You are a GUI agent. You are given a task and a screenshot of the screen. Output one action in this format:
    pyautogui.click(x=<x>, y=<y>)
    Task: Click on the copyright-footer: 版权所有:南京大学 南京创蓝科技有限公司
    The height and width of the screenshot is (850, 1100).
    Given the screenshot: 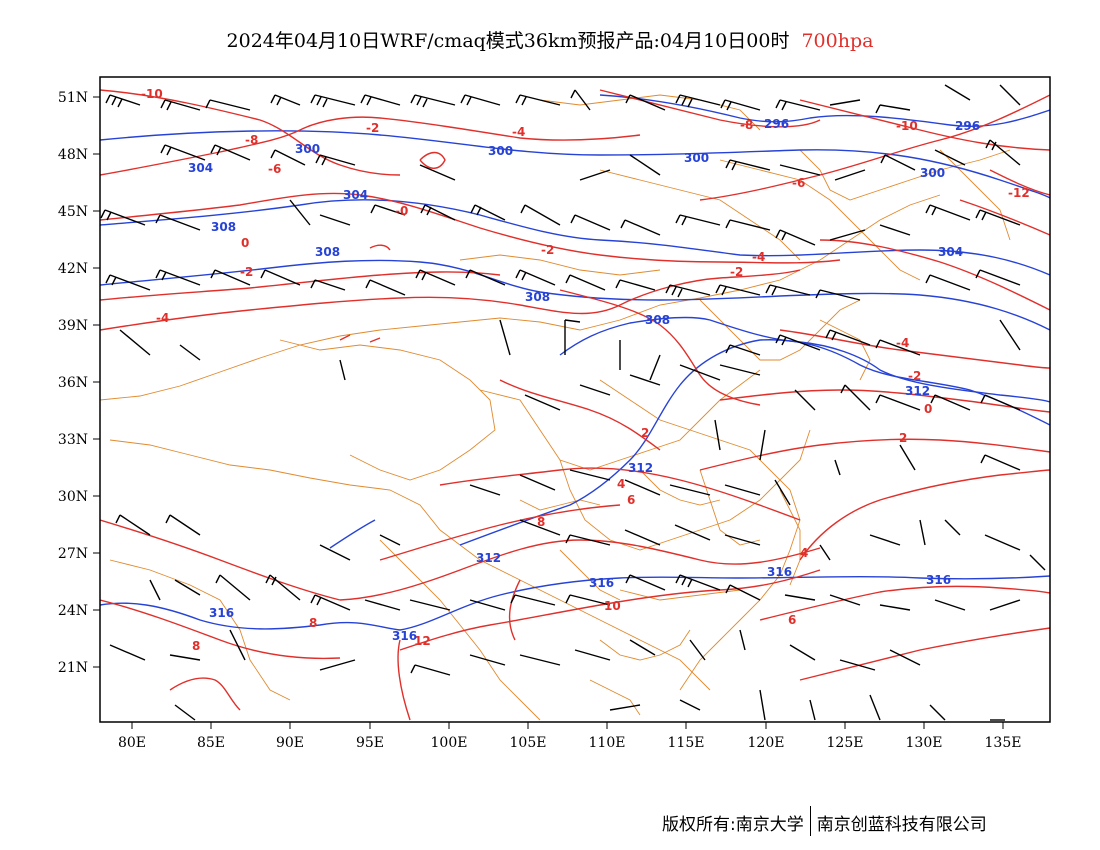 What is the action you would take?
    pyautogui.click(x=824, y=823)
    